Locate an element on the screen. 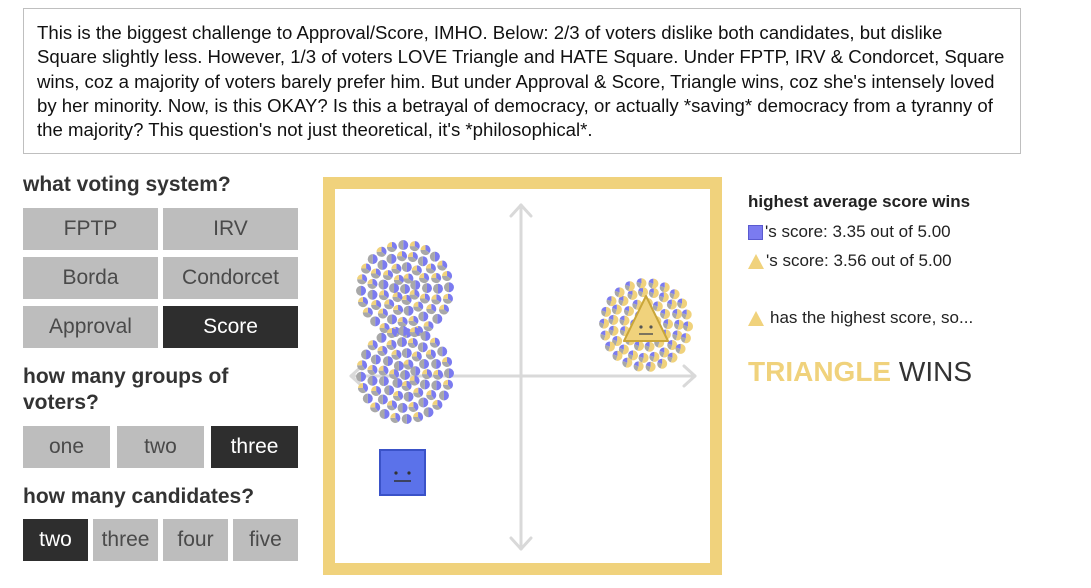 The image size is (1091, 588). candidates-four-button: four is located at coordinates (195, 540).